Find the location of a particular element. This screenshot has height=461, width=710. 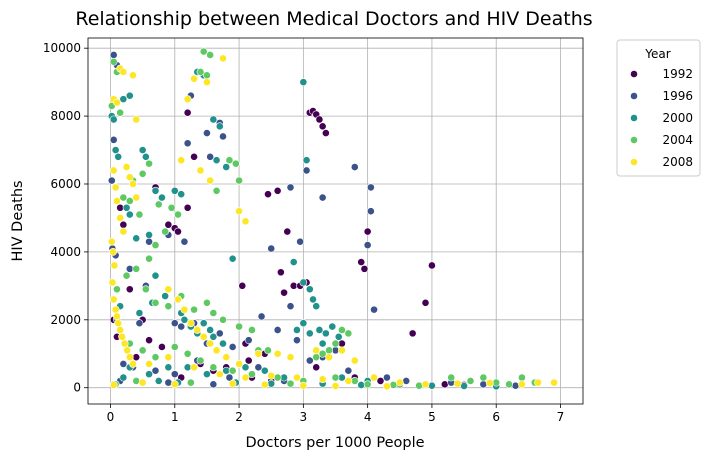

legend-marker-2004 is located at coordinates (634, 140).